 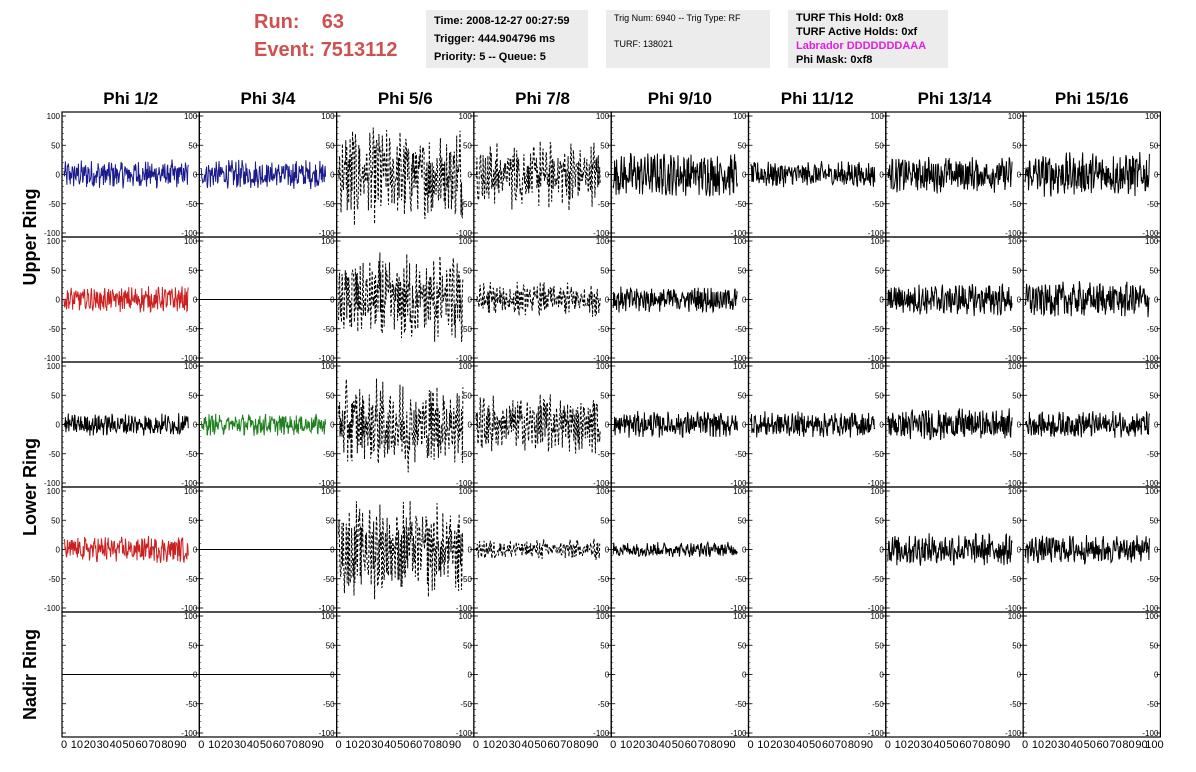 I want to click on phi-column-title: Phi 1/2, so click(x=130, y=98).